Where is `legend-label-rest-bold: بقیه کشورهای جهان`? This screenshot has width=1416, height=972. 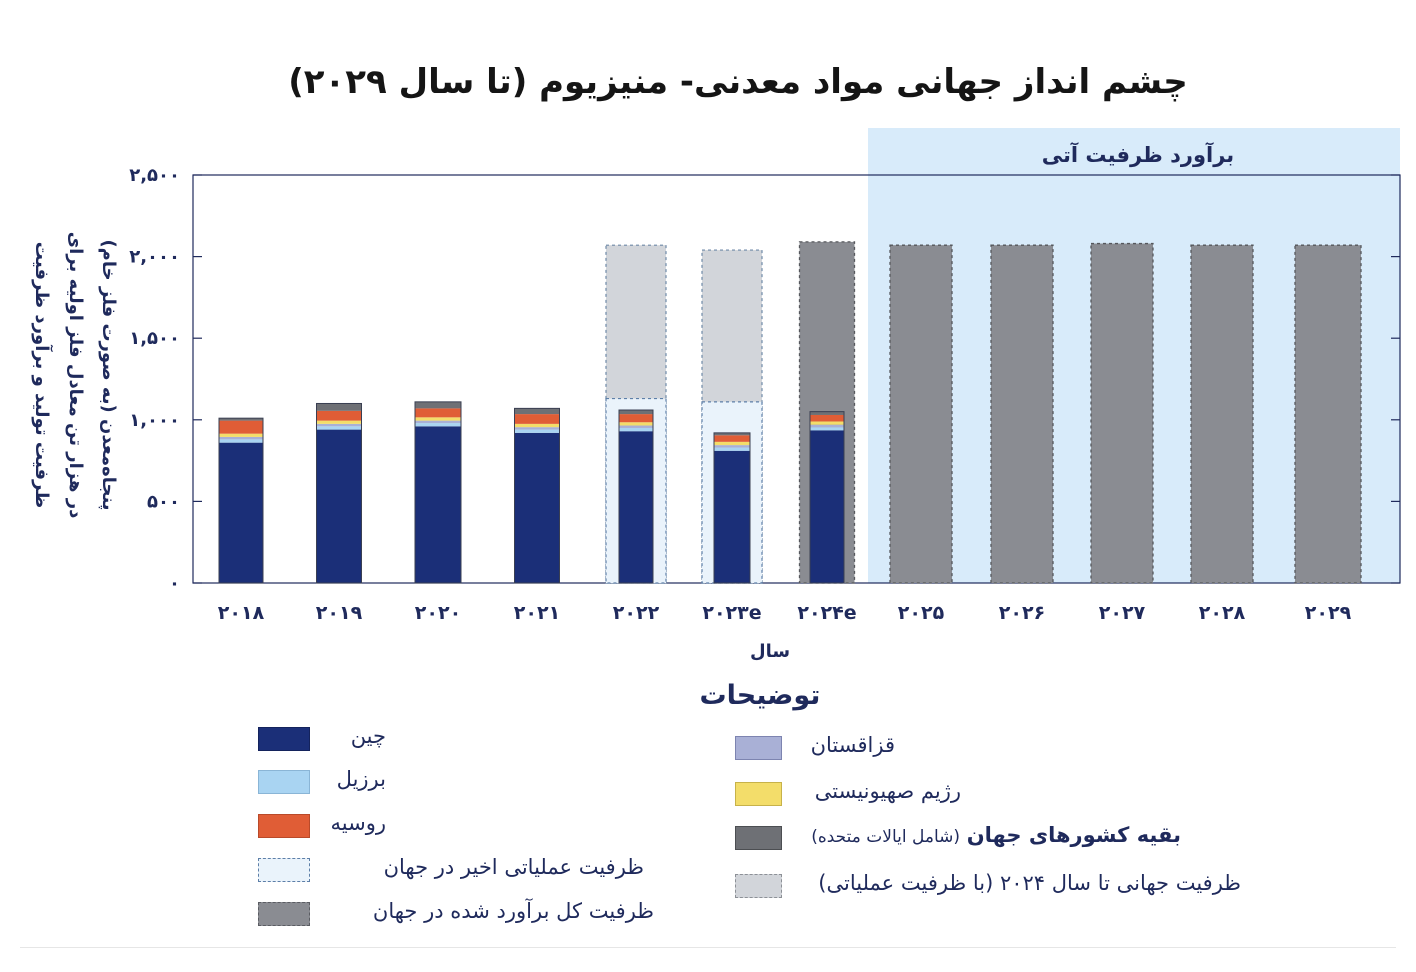 legend-label-rest-bold: بقیه کشورهای جهان is located at coordinates (1073, 835).